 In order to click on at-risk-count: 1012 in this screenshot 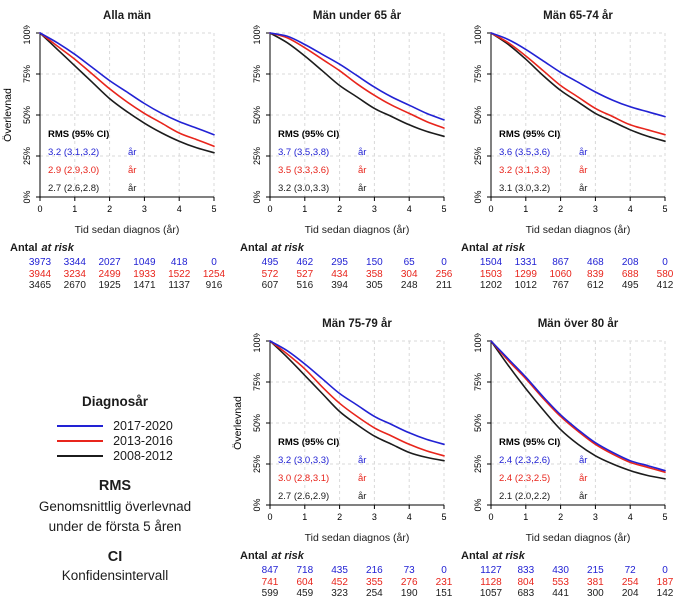, I will do `click(525, 285)`.